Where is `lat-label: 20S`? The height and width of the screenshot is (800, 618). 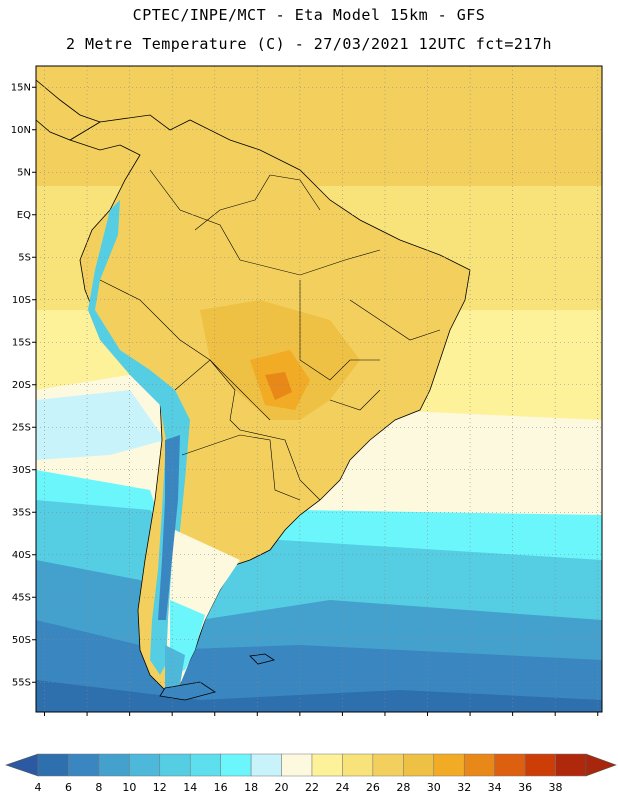
lat-label: 20S is located at coordinates (21, 385).